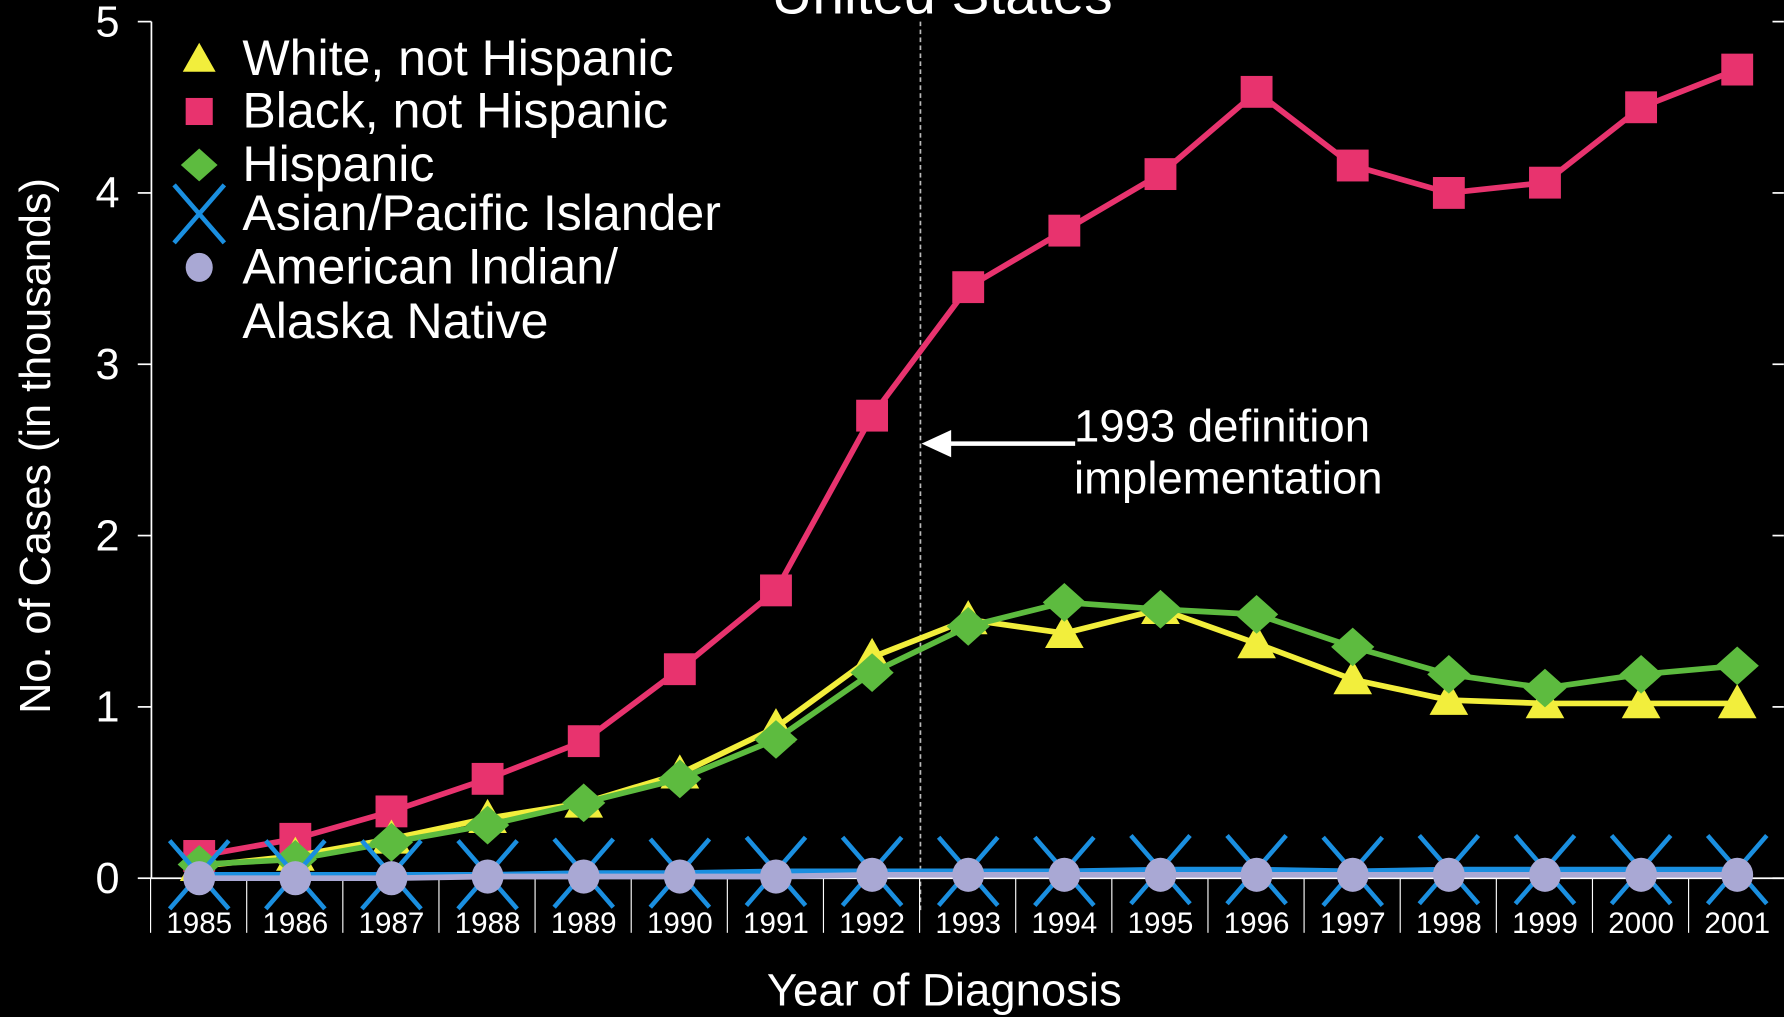  What do you see at coordinates (1353, 923) in the screenshot?
I see `x-tick-label: 1997` at bounding box center [1353, 923].